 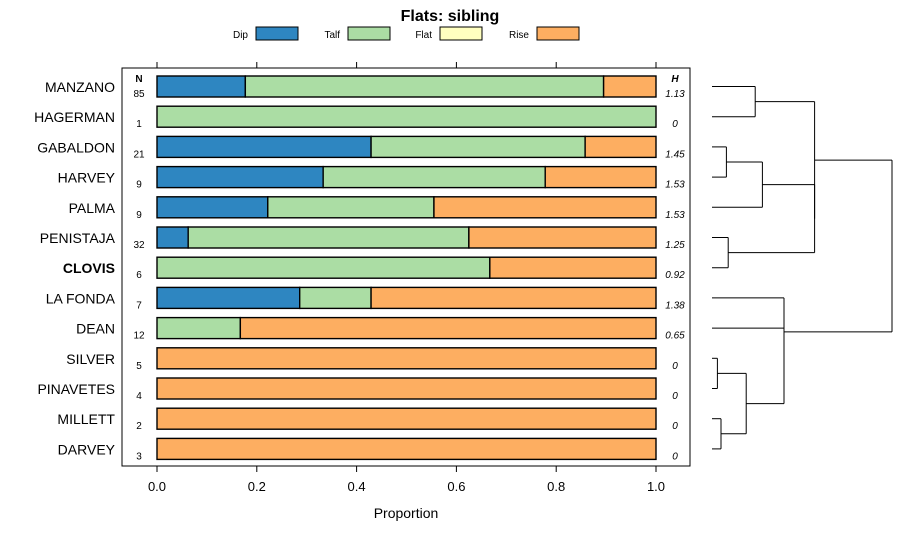 I want to click on row-n-value: 5, so click(x=139, y=366).